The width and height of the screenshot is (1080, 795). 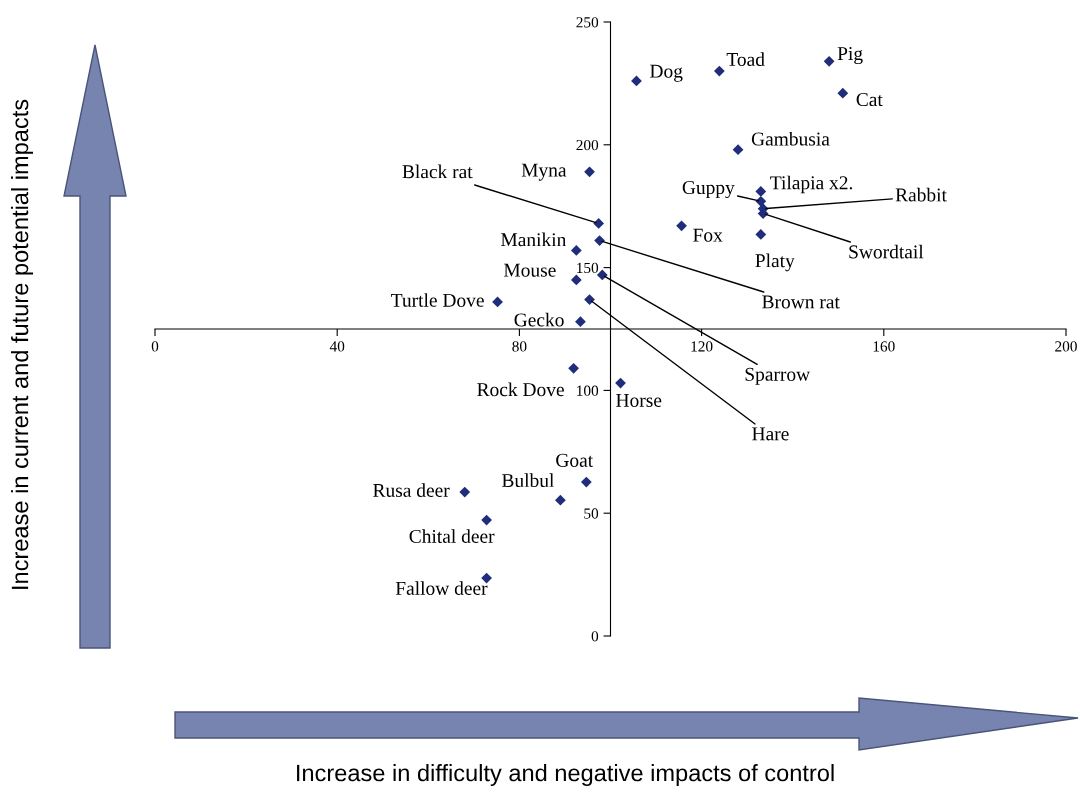 I want to click on x-tick-label: 160, so click(x=884, y=346).